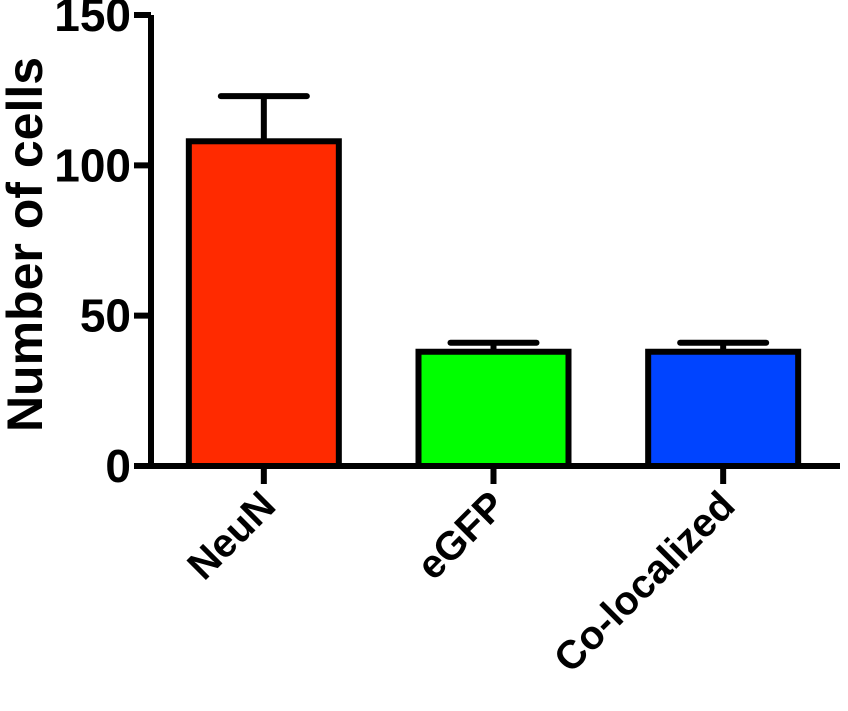 The width and height of the screenshot is (848, 711). Describe the element at coordinates (26, 244) in the screenshot. I see `y-axis-label: Number of cells` at that location.